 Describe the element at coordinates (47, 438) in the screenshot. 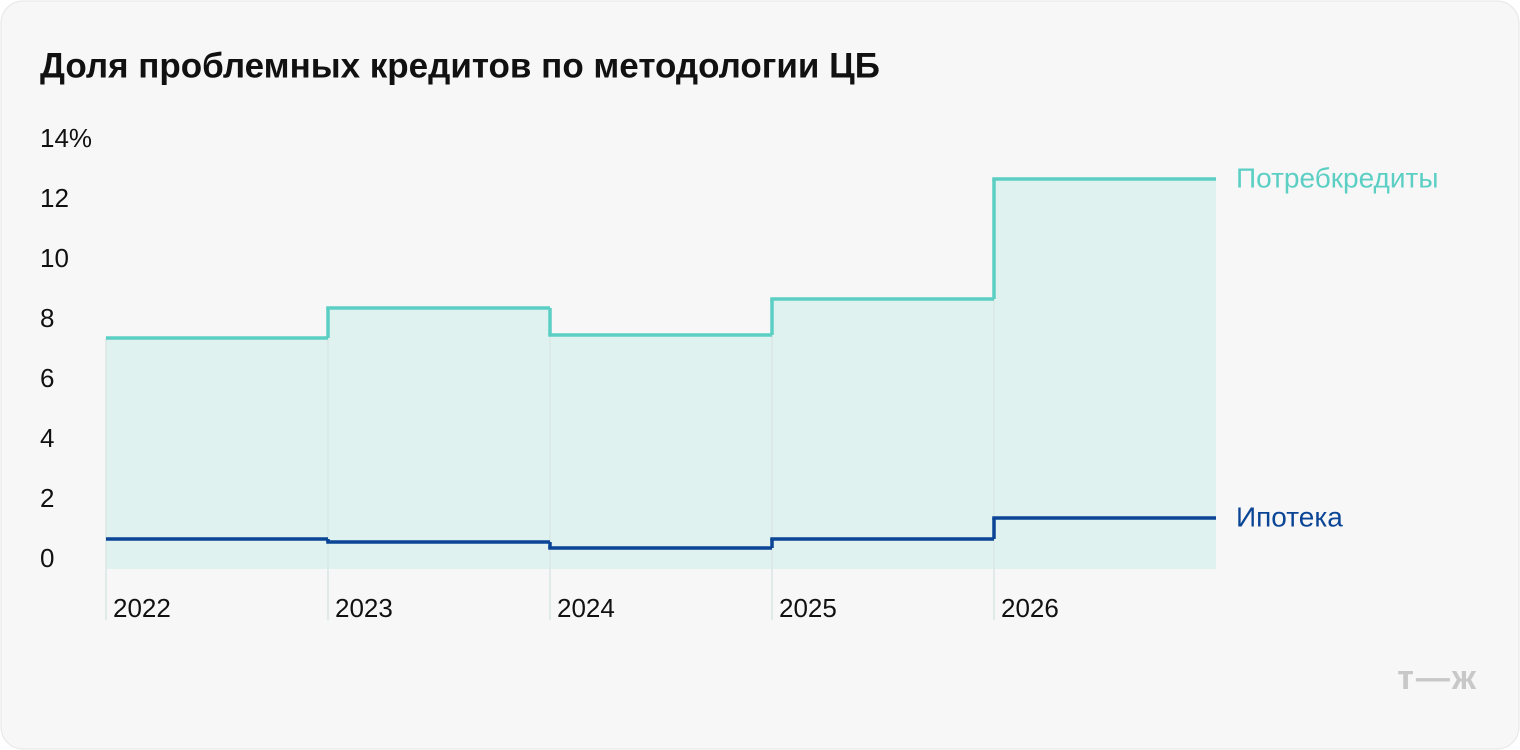

I see `y-tick-label: 4` at that location.